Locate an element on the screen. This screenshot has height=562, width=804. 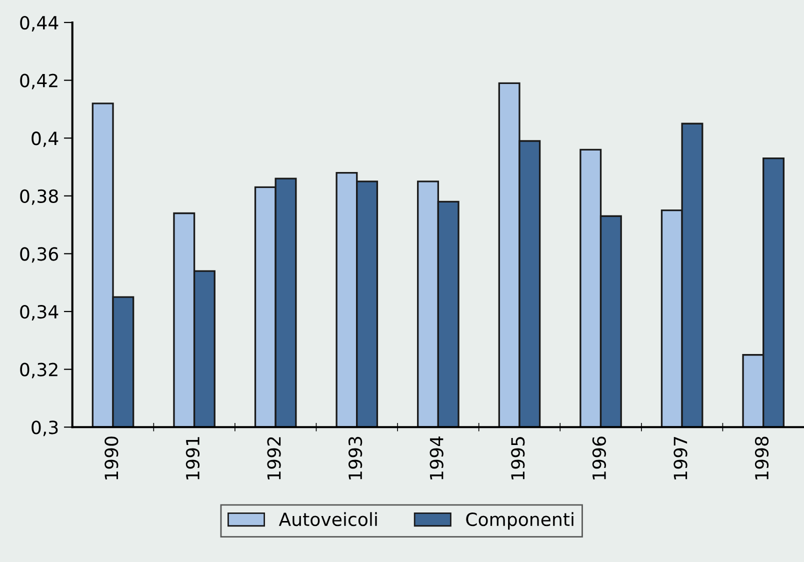
x-tick-label: 1998 is located at coordinates (761, 458).